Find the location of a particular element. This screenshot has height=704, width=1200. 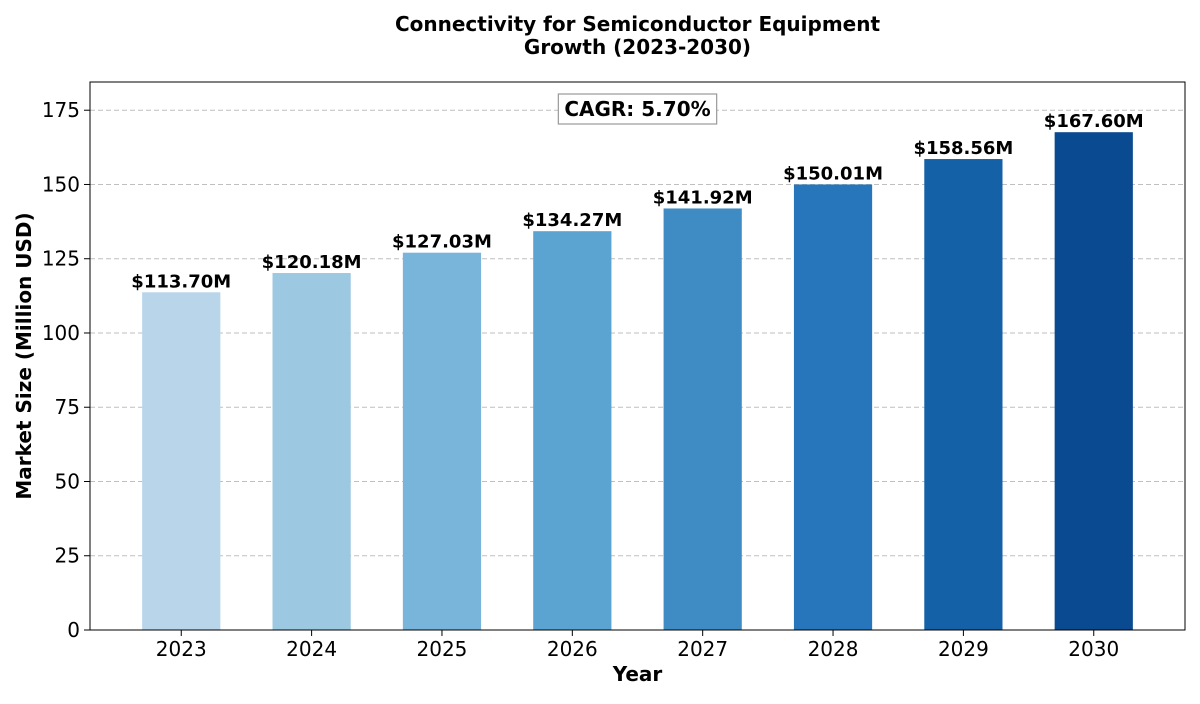

cagr-annotation-box is located at coordinates (637, 109).